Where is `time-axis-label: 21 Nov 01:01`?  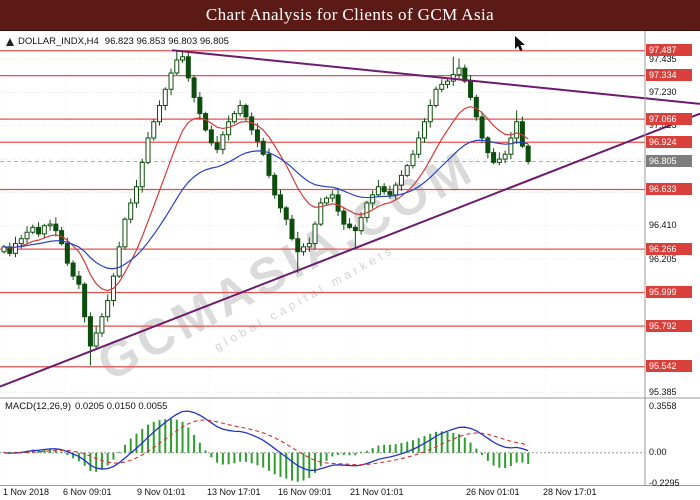 time-axis-label: 21 Nov 01:01 is located at coordinates (377, 492).